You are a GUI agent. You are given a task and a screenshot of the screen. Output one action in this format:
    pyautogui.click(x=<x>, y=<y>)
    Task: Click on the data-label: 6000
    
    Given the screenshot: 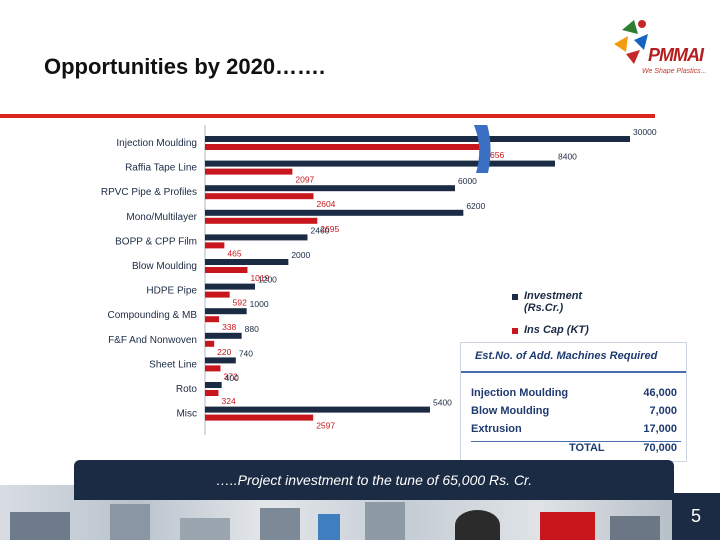 What is the action you would take?
    pyautogui.click(x=467, y=181)
    